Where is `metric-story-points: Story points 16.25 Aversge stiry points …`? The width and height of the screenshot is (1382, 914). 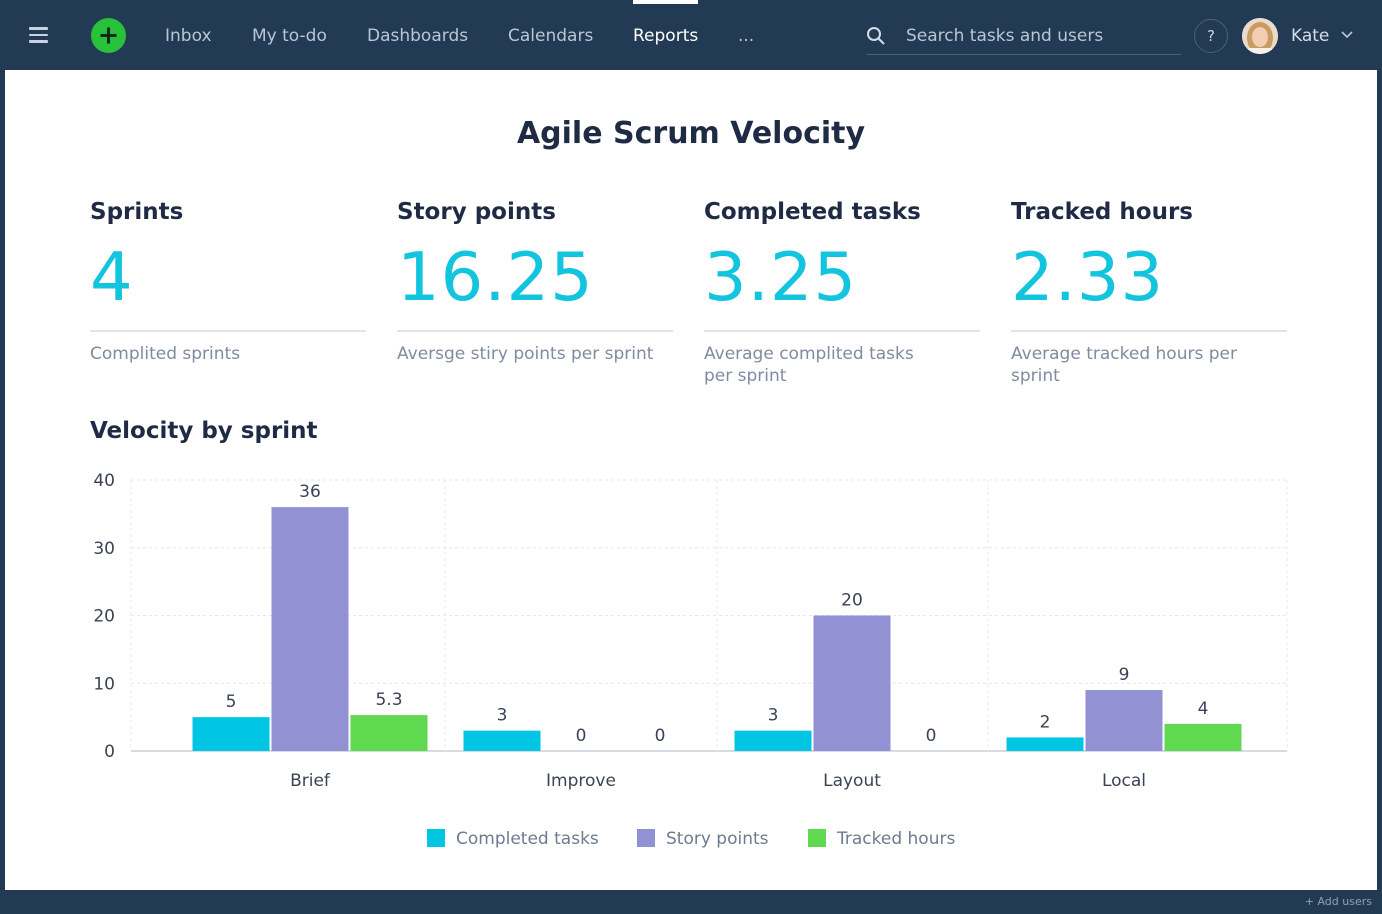 metric-story-points: Story points 16.25 Aversge stiry points … is located at coordinates (535, 281).